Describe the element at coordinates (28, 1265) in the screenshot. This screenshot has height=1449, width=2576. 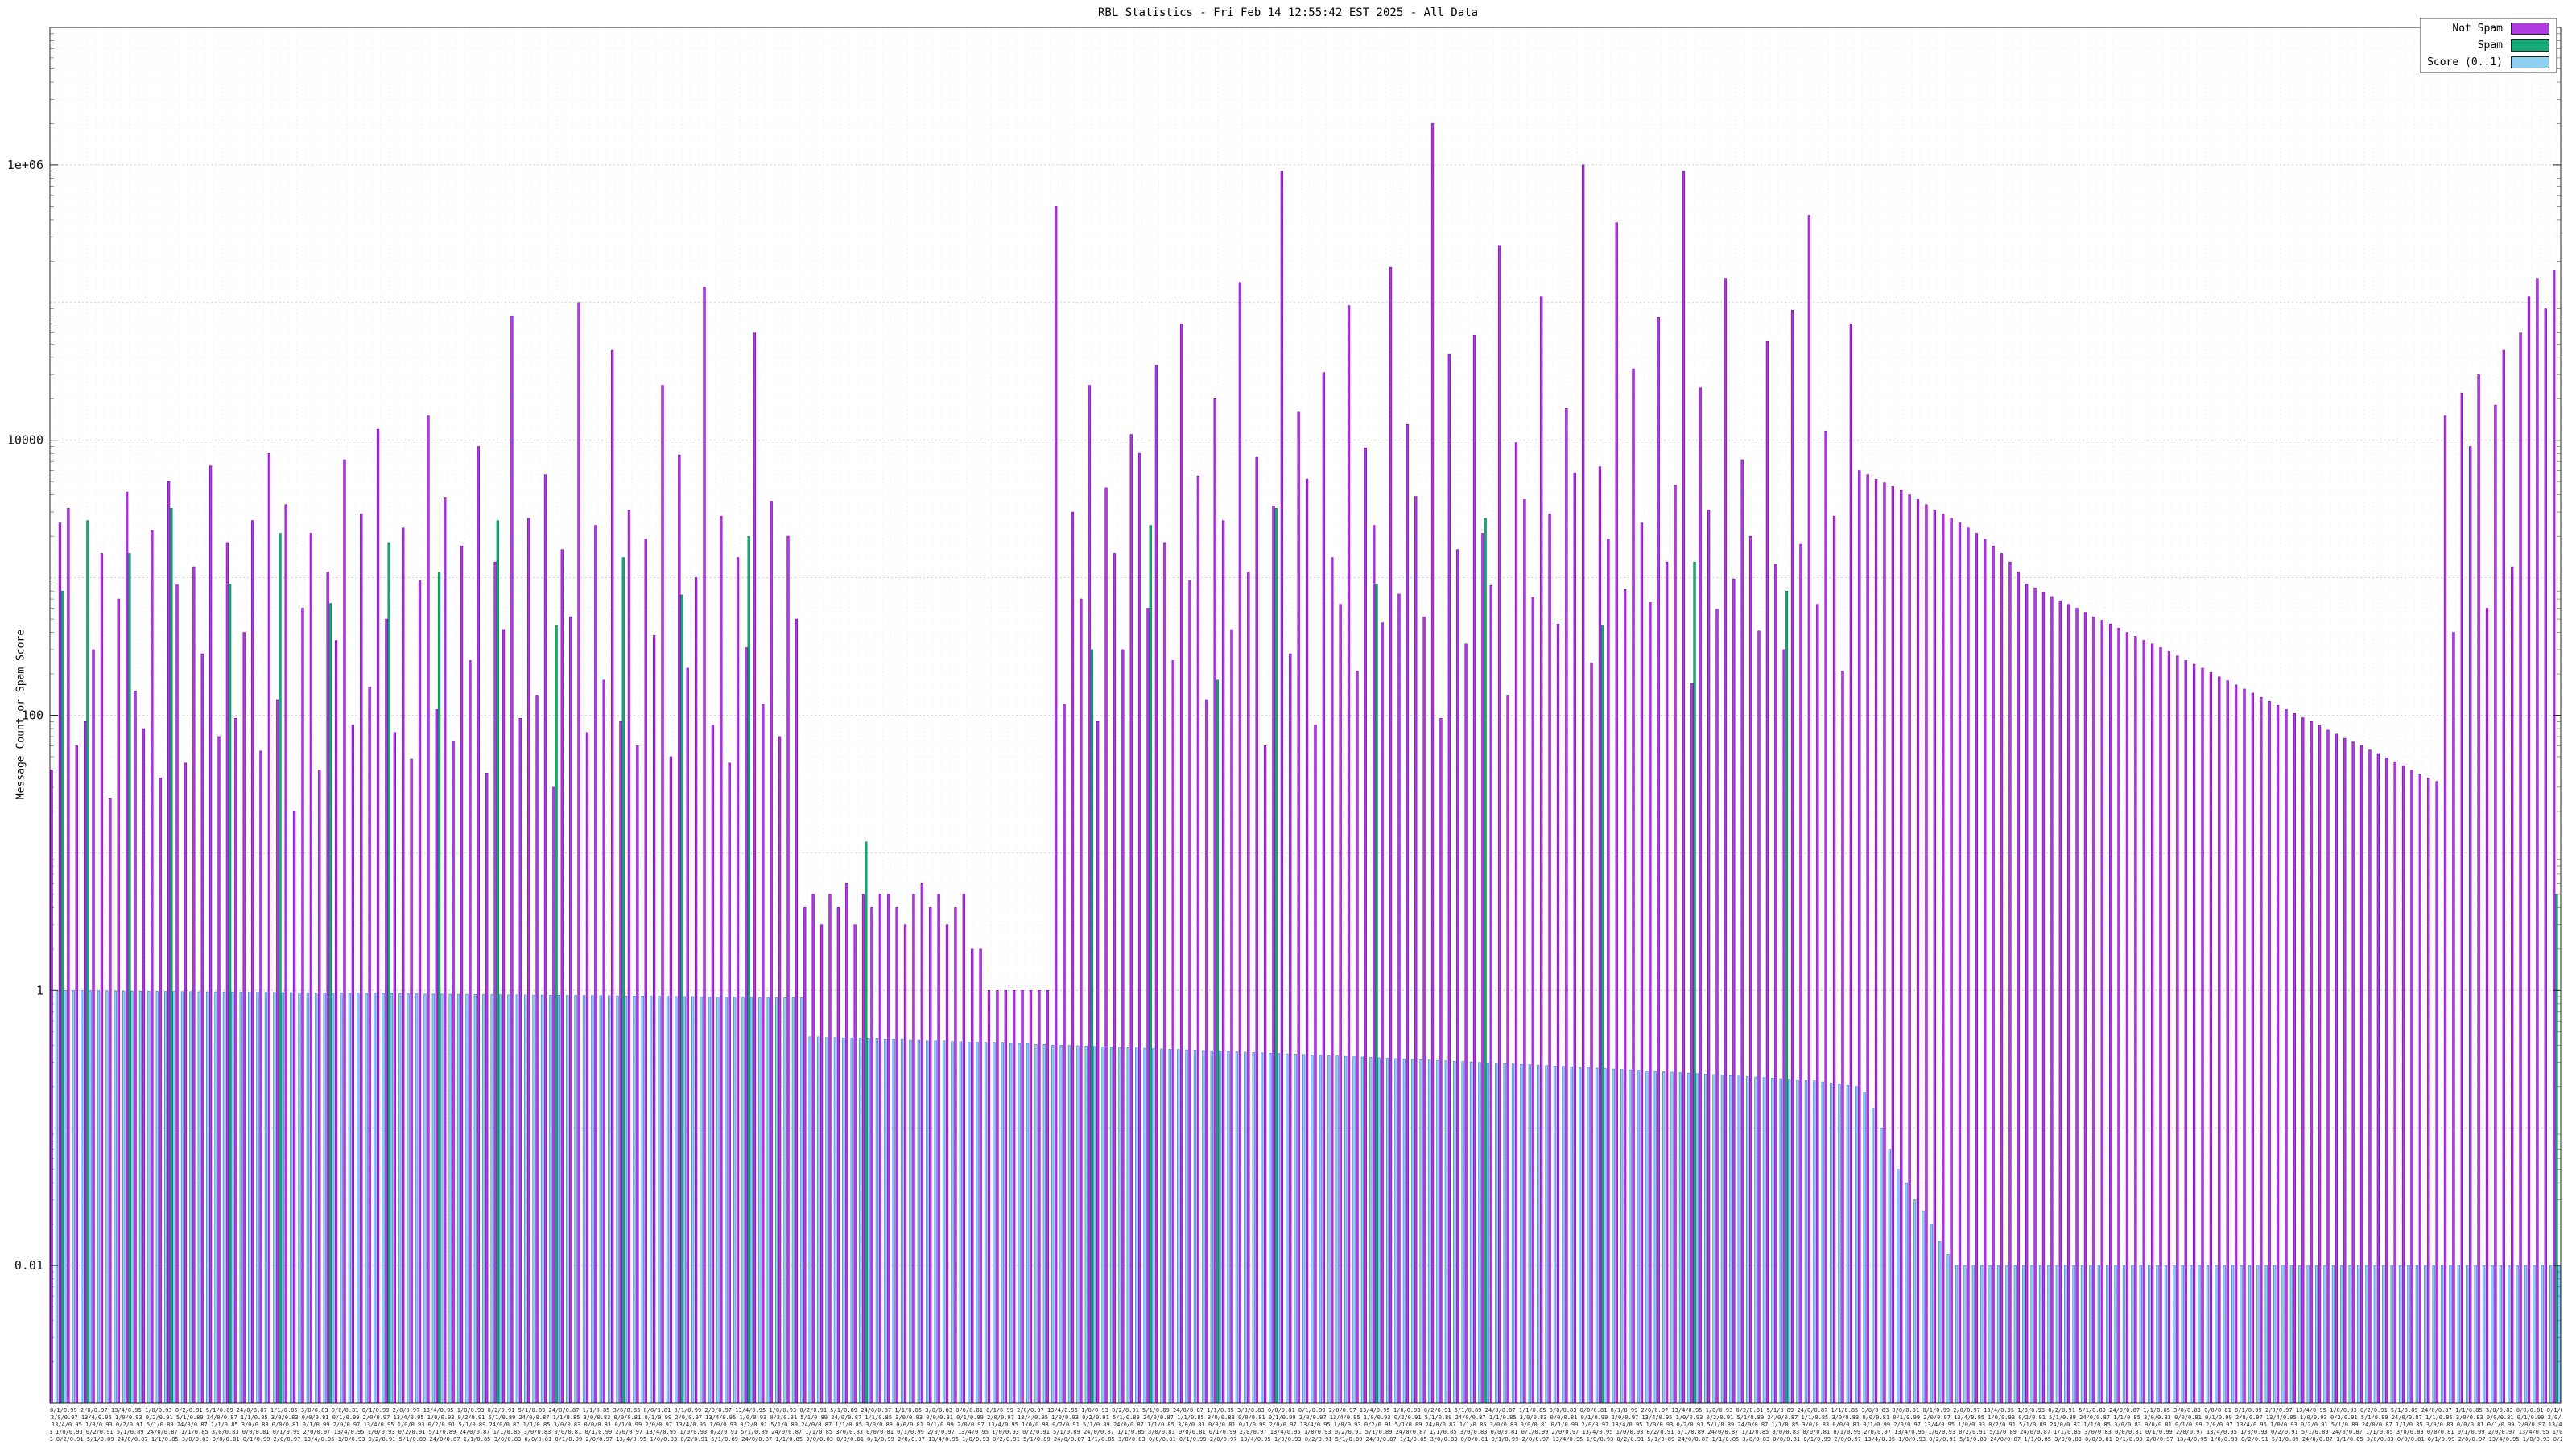
I see `y-tick-label: 0.01` at that location.